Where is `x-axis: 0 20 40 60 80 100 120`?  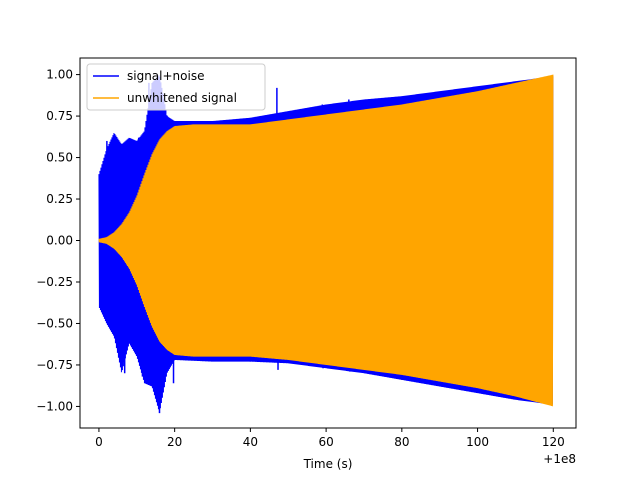
x-axis: 0 20 40 60 80 100 120 is located at coordinates (330, 438).